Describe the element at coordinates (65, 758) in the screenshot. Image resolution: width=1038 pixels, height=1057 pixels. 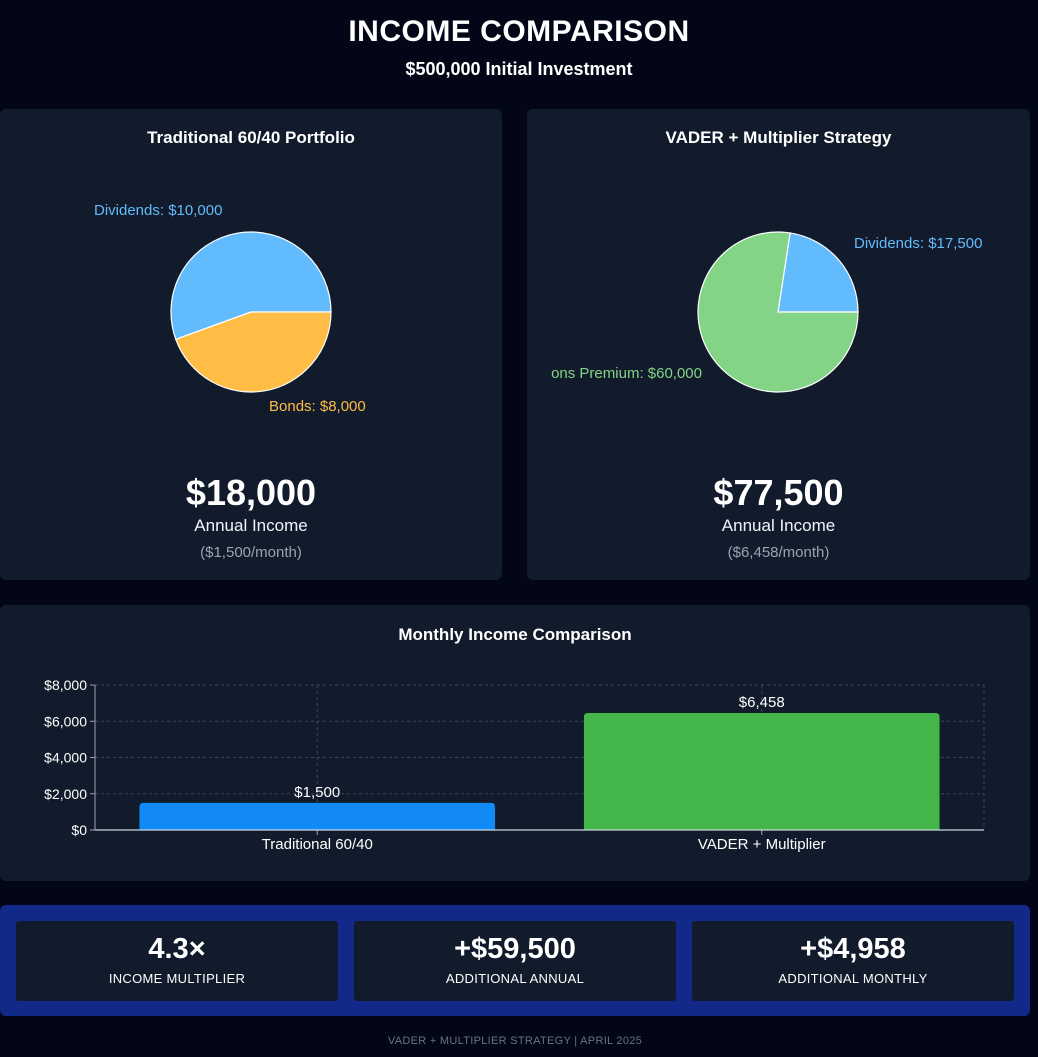
I see `y-tick-label: $4,000` at that location.